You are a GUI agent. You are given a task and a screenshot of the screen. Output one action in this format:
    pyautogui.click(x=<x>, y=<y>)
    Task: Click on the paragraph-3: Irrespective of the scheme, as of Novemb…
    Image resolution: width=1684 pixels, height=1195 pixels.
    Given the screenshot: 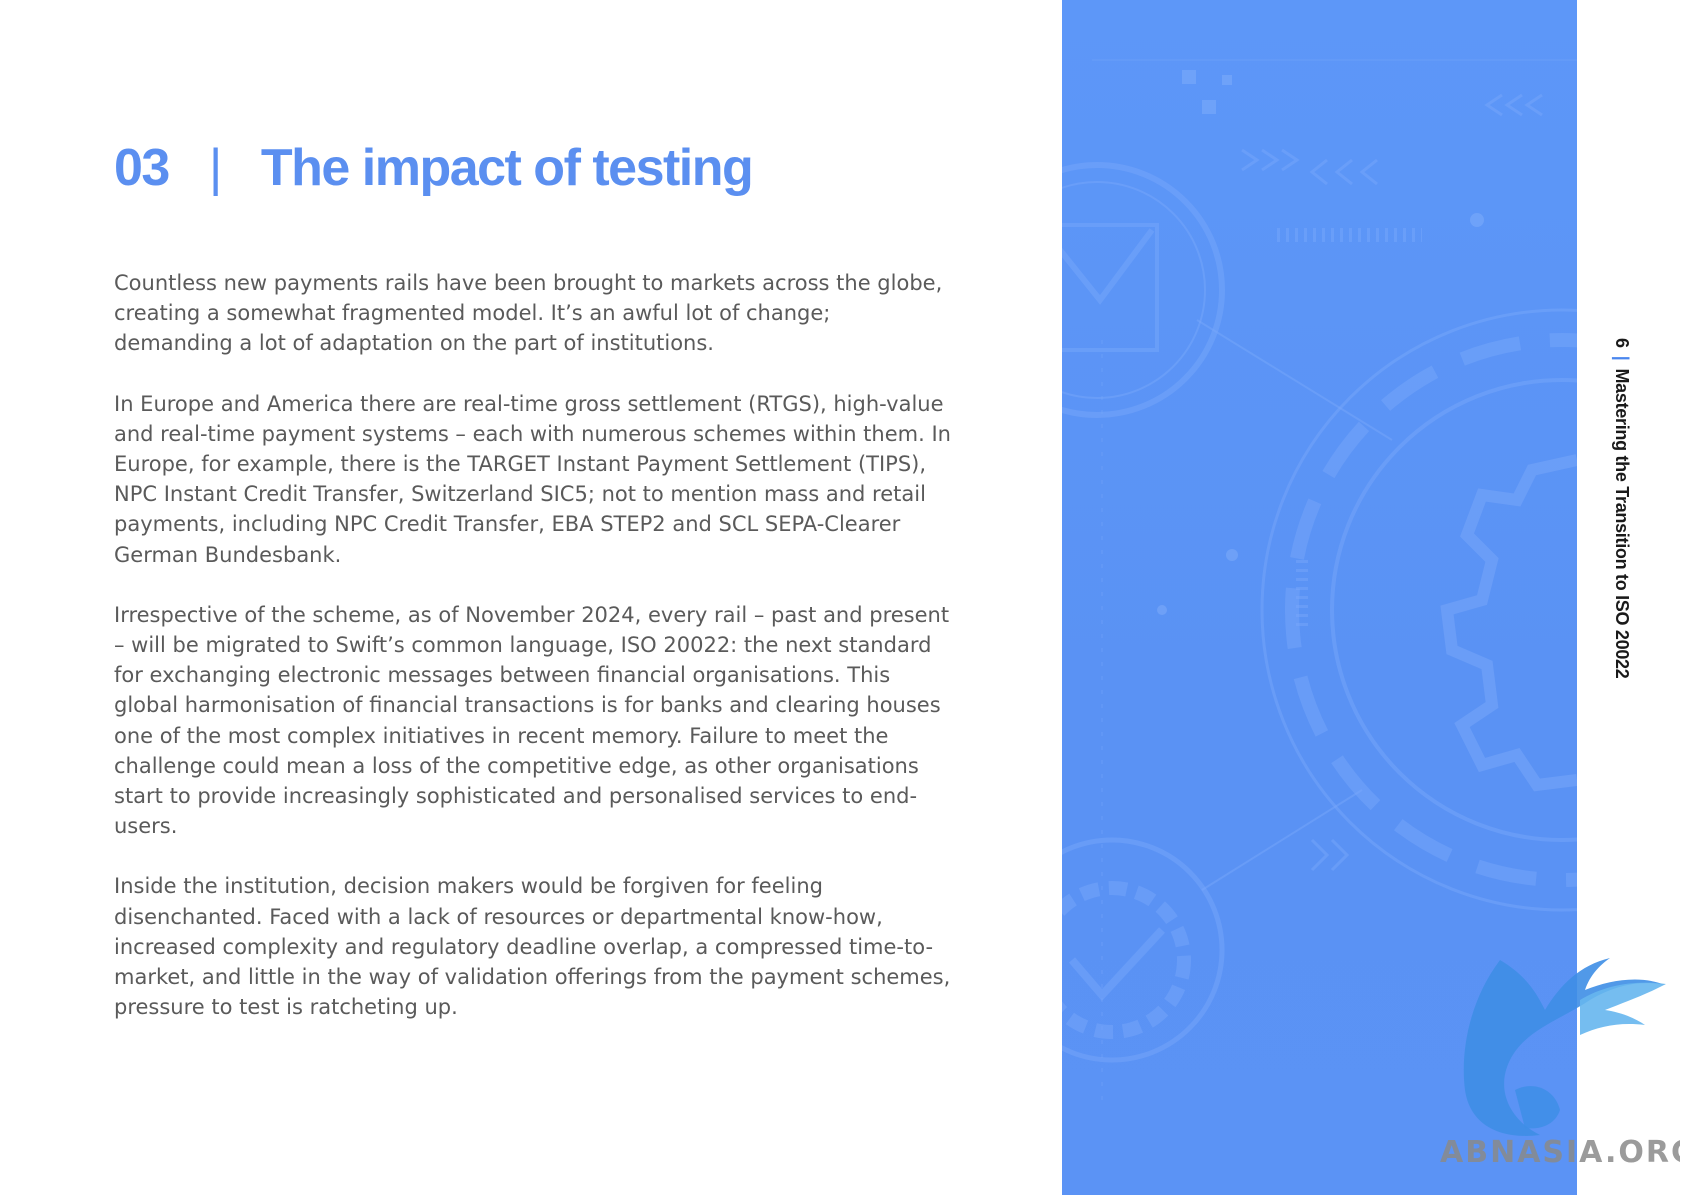 What is the action you would take?
    pyautogui.click(x=532, y=720)
    